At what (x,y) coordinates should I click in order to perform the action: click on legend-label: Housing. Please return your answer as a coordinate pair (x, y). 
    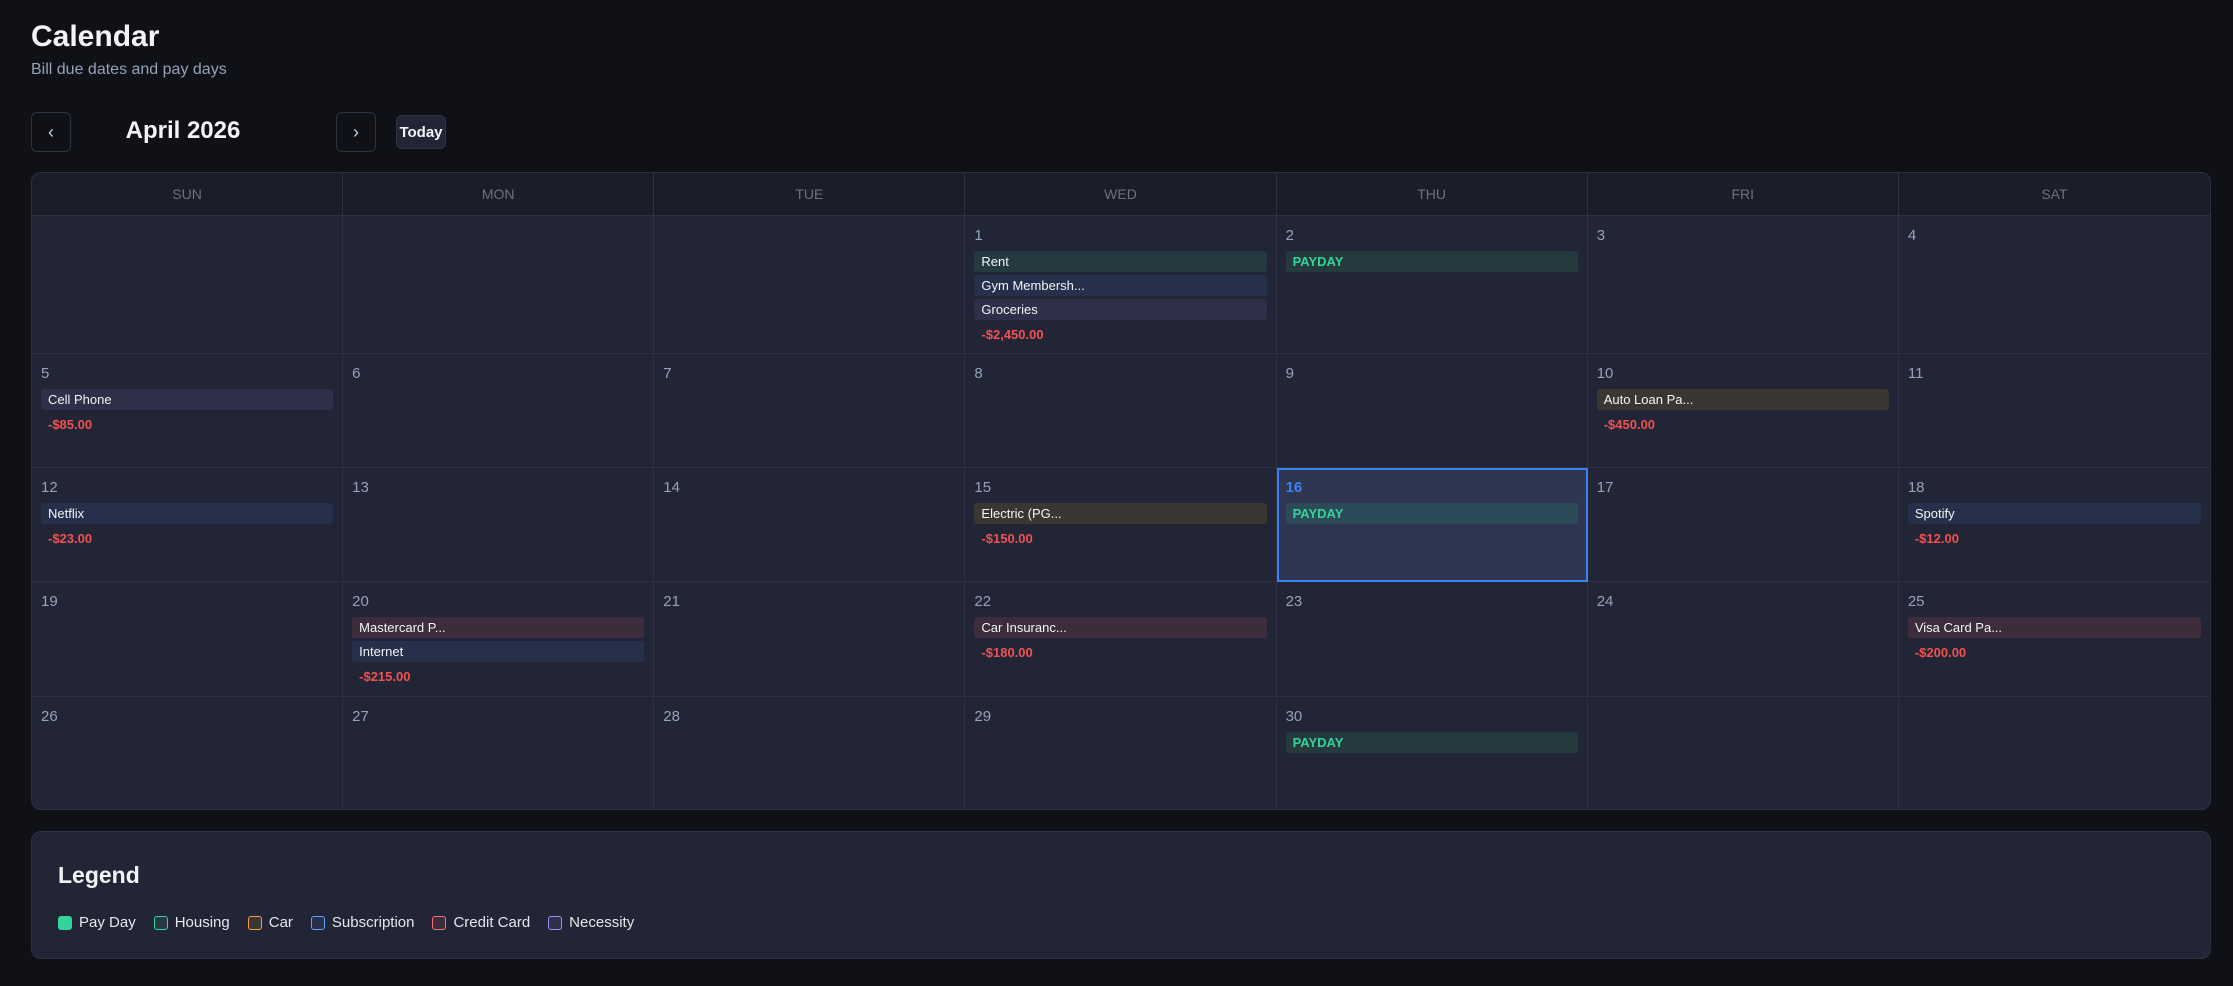
    Looking at the image, I should click on (202, 922).